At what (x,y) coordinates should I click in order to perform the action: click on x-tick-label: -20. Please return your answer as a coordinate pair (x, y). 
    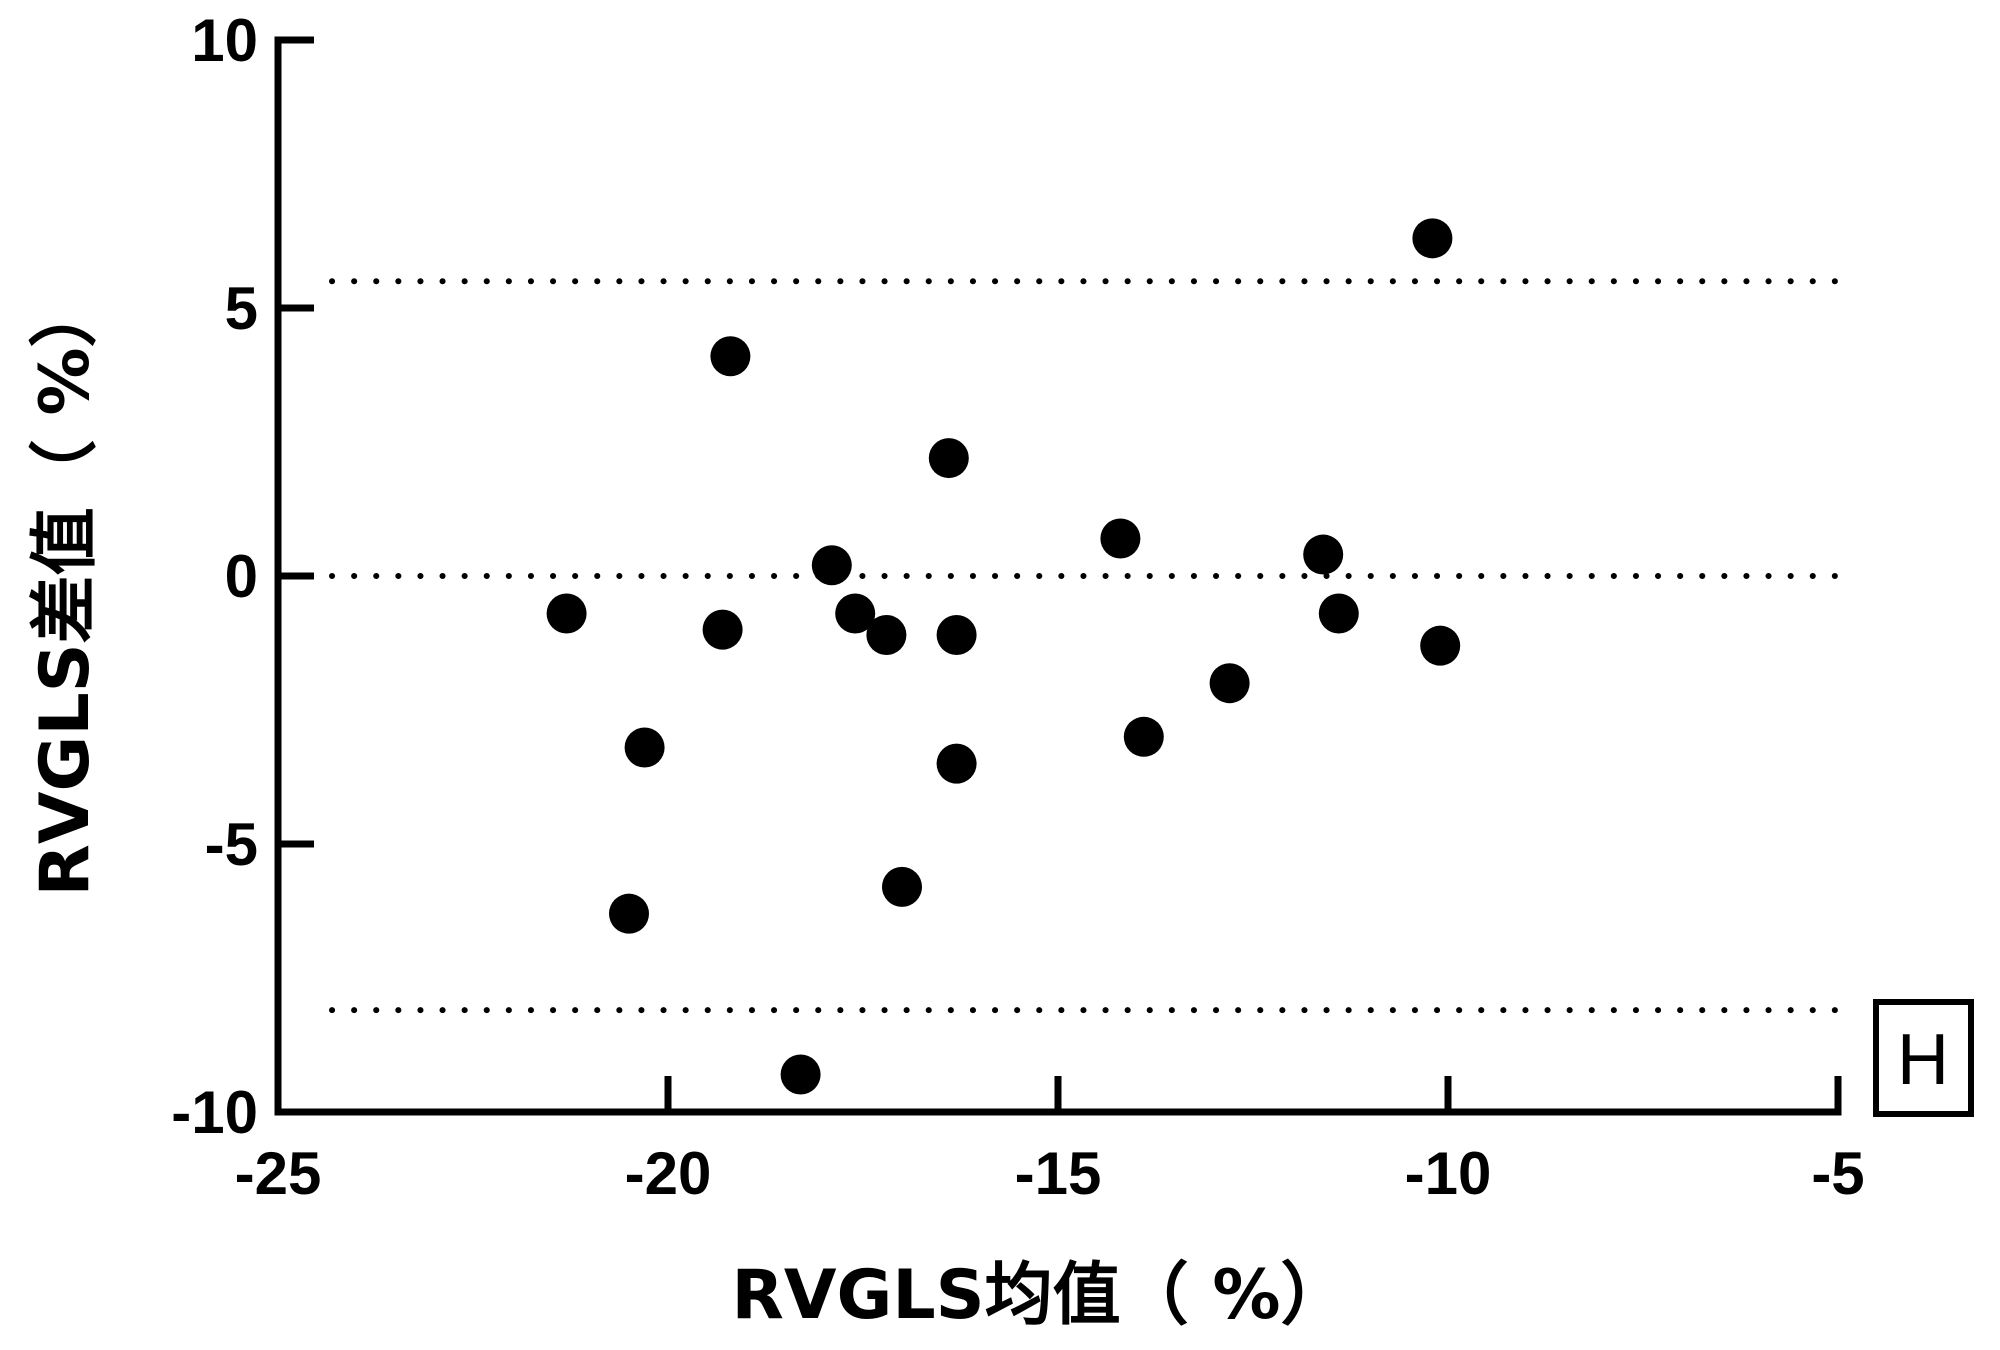
    Looking at the image, I should click on (668, 1173).